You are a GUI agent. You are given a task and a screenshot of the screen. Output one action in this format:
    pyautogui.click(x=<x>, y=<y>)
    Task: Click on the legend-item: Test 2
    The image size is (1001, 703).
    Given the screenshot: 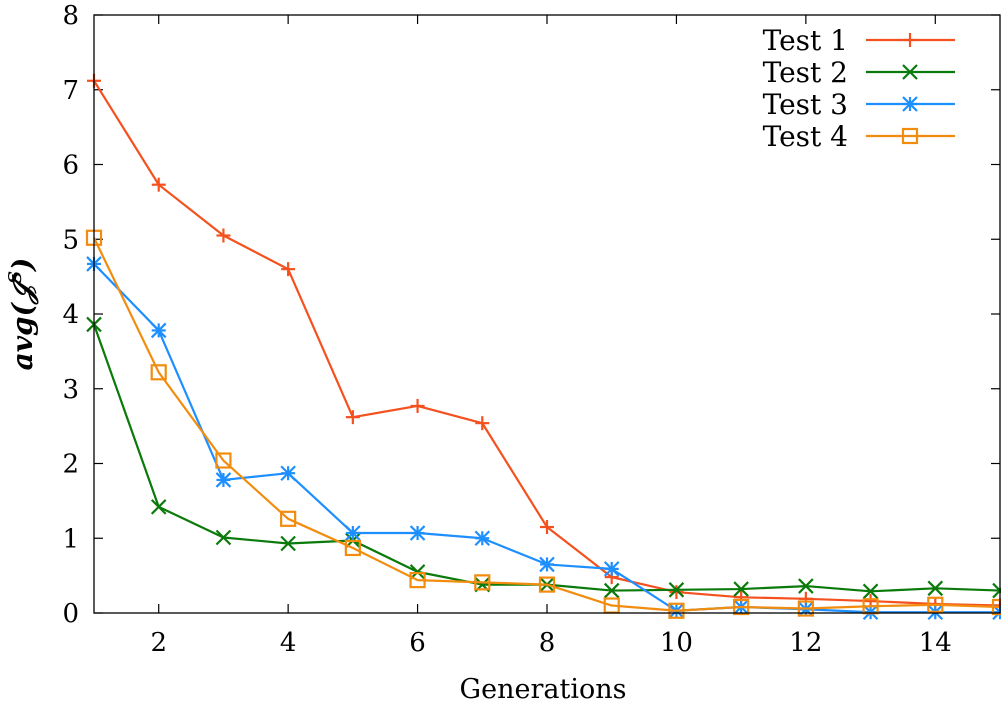 What is the action you would take?
    pyautogui.click(x=859, y=72)
    